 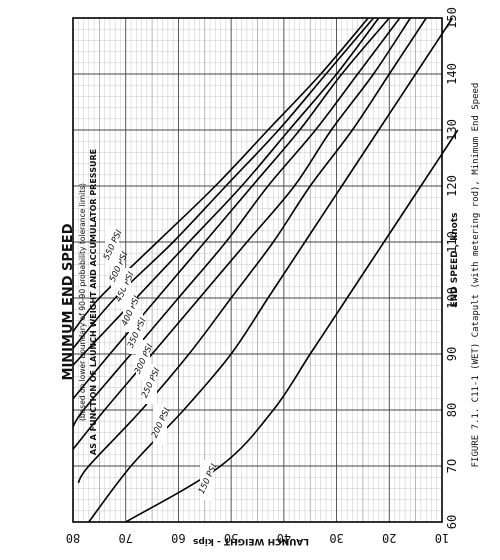 What do you see at coordinates (452, 466) in the screenshot?
I see `x-tick-label: 7O` at bounding box center [452, 466].